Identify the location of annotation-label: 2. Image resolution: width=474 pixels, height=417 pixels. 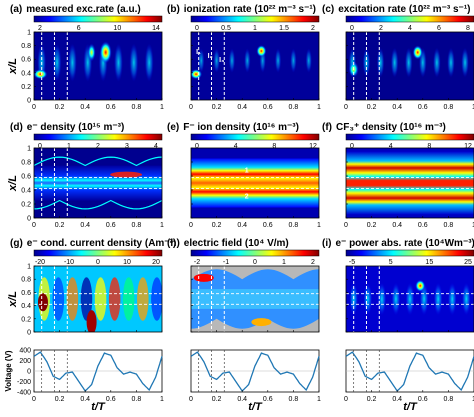
(247, 196).